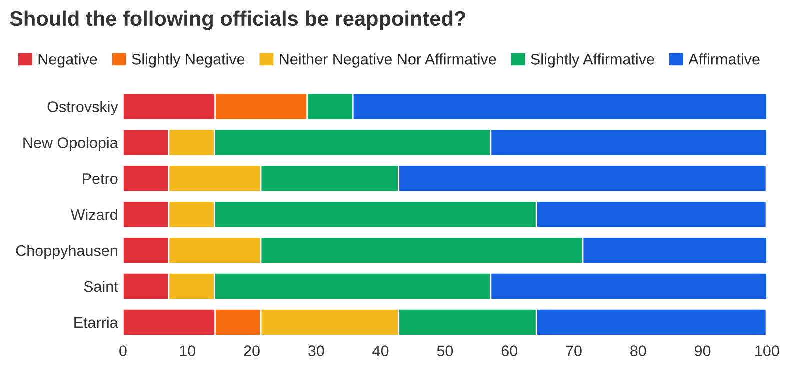  What do you see at coordinates (388, 61) in the screenshot?
I see `legend-label: Neither Negative Nor Affirmative` at bounding box center [388, 61].